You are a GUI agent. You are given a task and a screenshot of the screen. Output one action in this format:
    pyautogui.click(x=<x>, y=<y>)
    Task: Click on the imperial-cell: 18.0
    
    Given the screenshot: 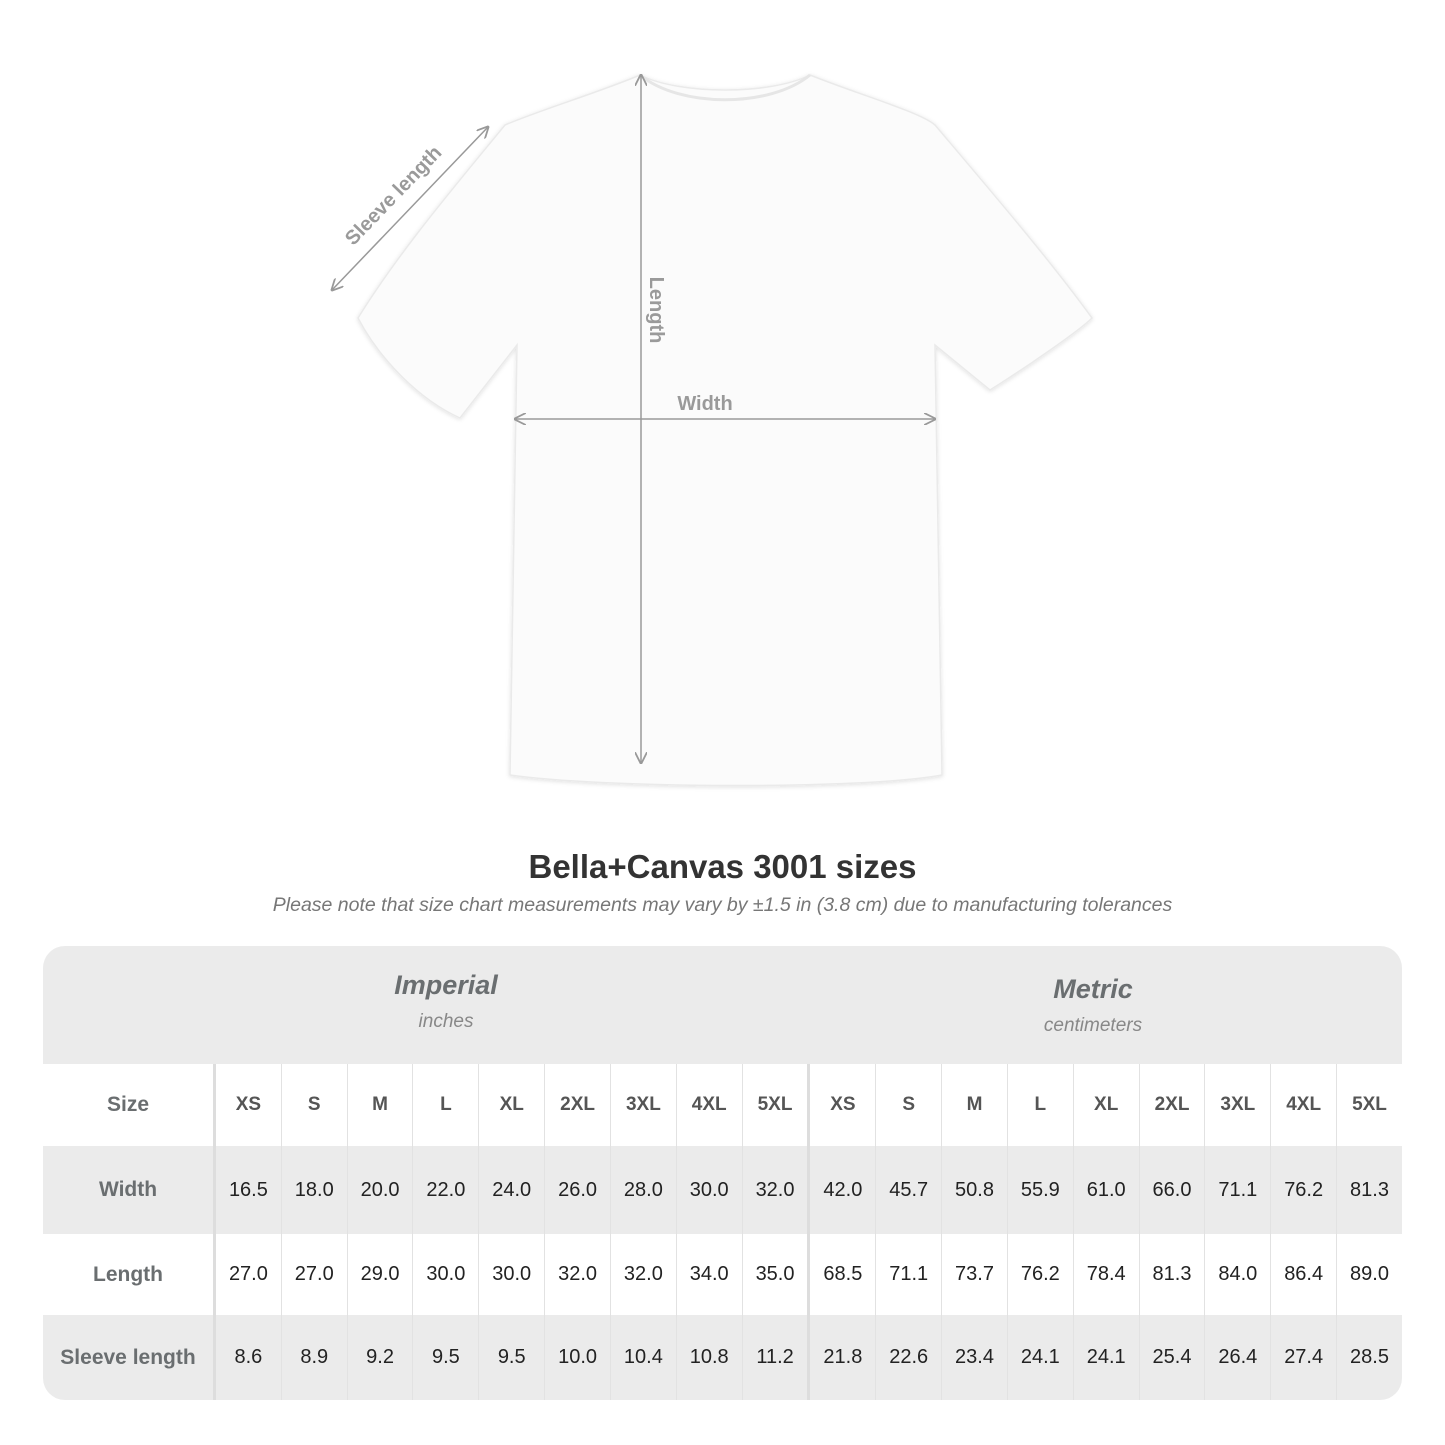 What is the action you would take?
    pyautogui.click(x=315, y=1190)
    